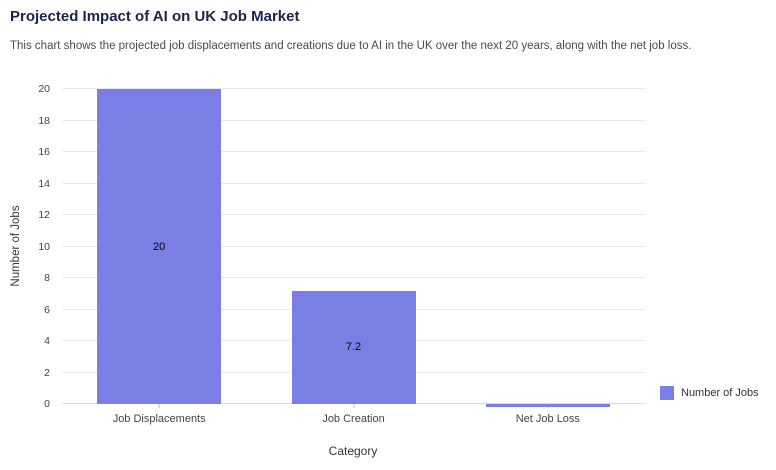 The width and height of the screenshot is (776, 470). I want to click on bar-job-displacements: 20, so click(159, 246).